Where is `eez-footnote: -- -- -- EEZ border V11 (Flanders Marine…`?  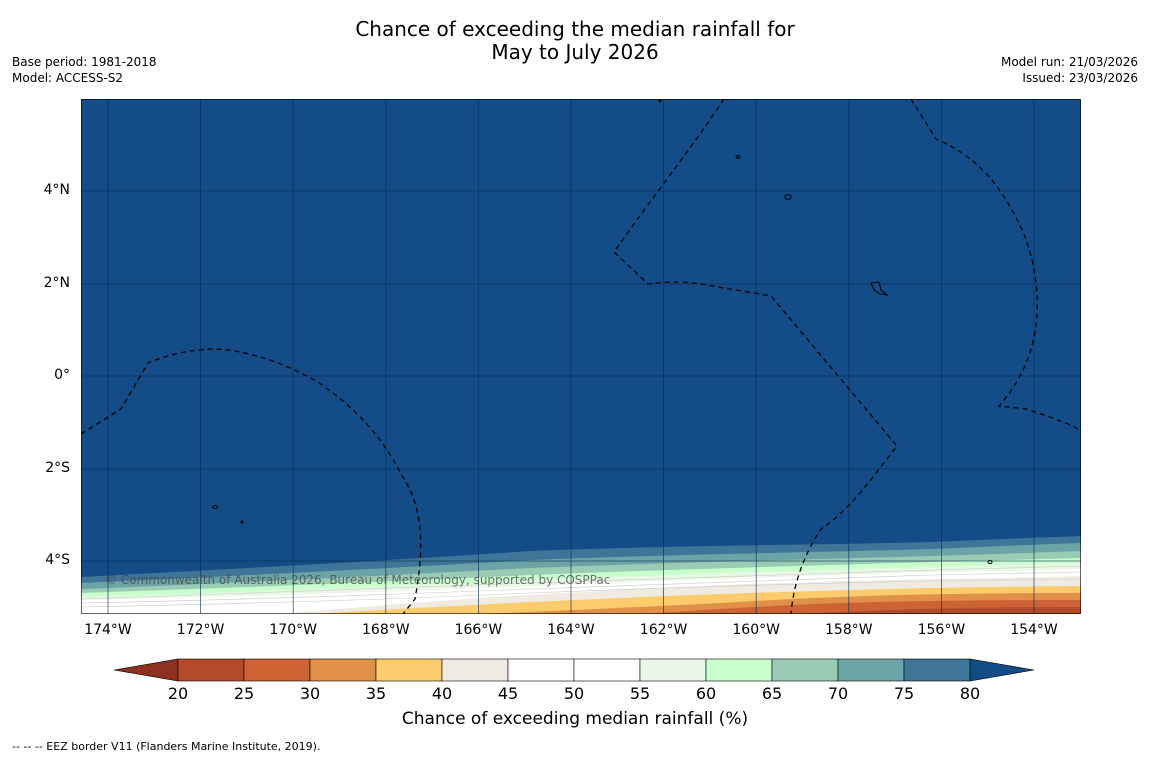
eez-footnote: -- -- -- EEZ border V11 (Flanders Marine… is located at coordinates (166, 746).